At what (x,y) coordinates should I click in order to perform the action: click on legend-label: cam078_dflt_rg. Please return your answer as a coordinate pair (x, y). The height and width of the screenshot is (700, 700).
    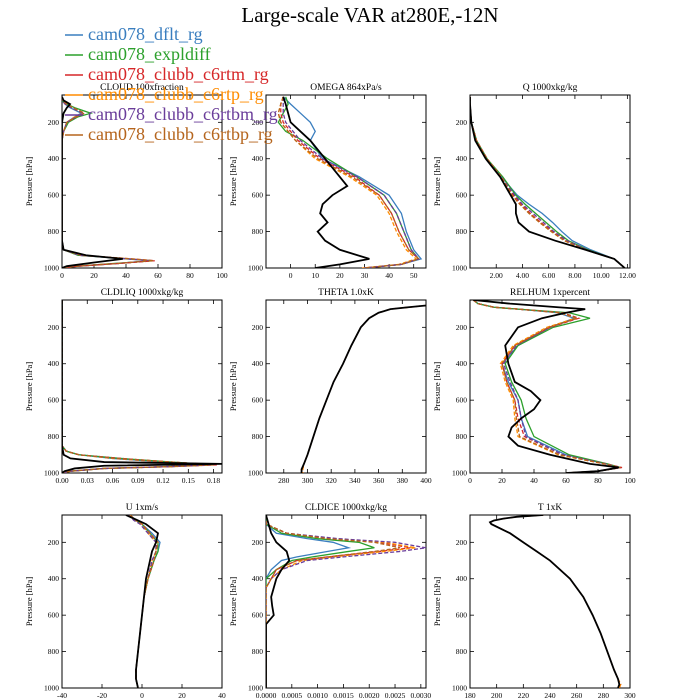
    Looking at the image, I should click on (145, 34).